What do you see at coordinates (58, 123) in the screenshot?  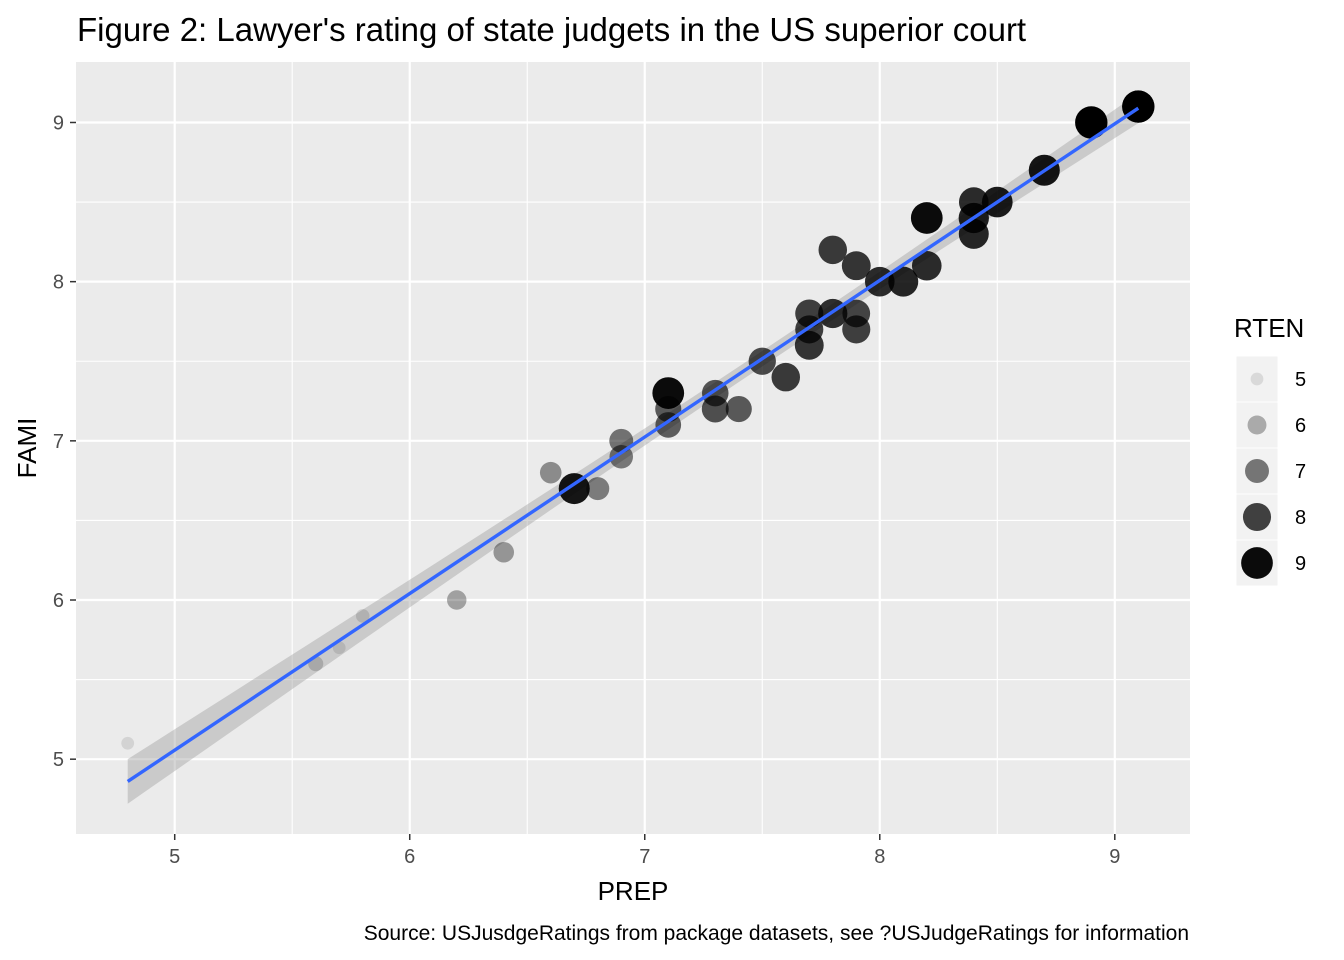 I see `y-tick-label: 9` at bounding box center [58, 123].